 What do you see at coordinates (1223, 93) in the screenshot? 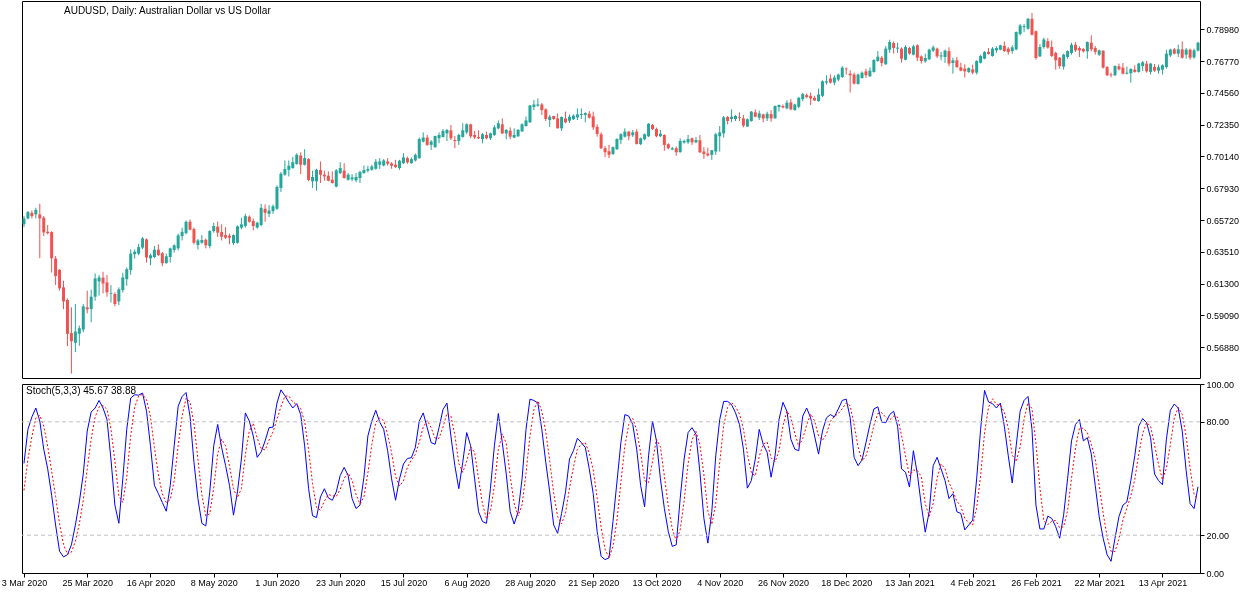
I see `y-tick-label: 0.74560` at bounding box center [1223, 93].